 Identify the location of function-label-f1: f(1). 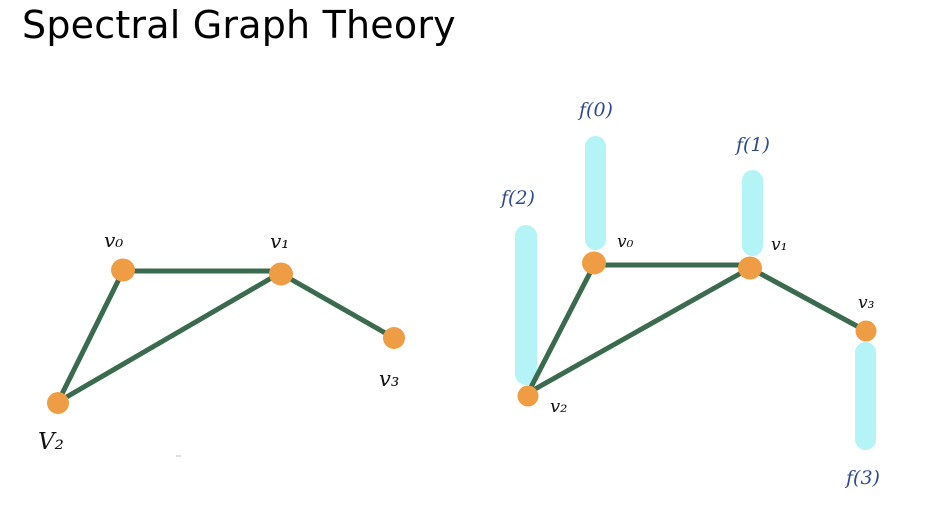
(752, 145).